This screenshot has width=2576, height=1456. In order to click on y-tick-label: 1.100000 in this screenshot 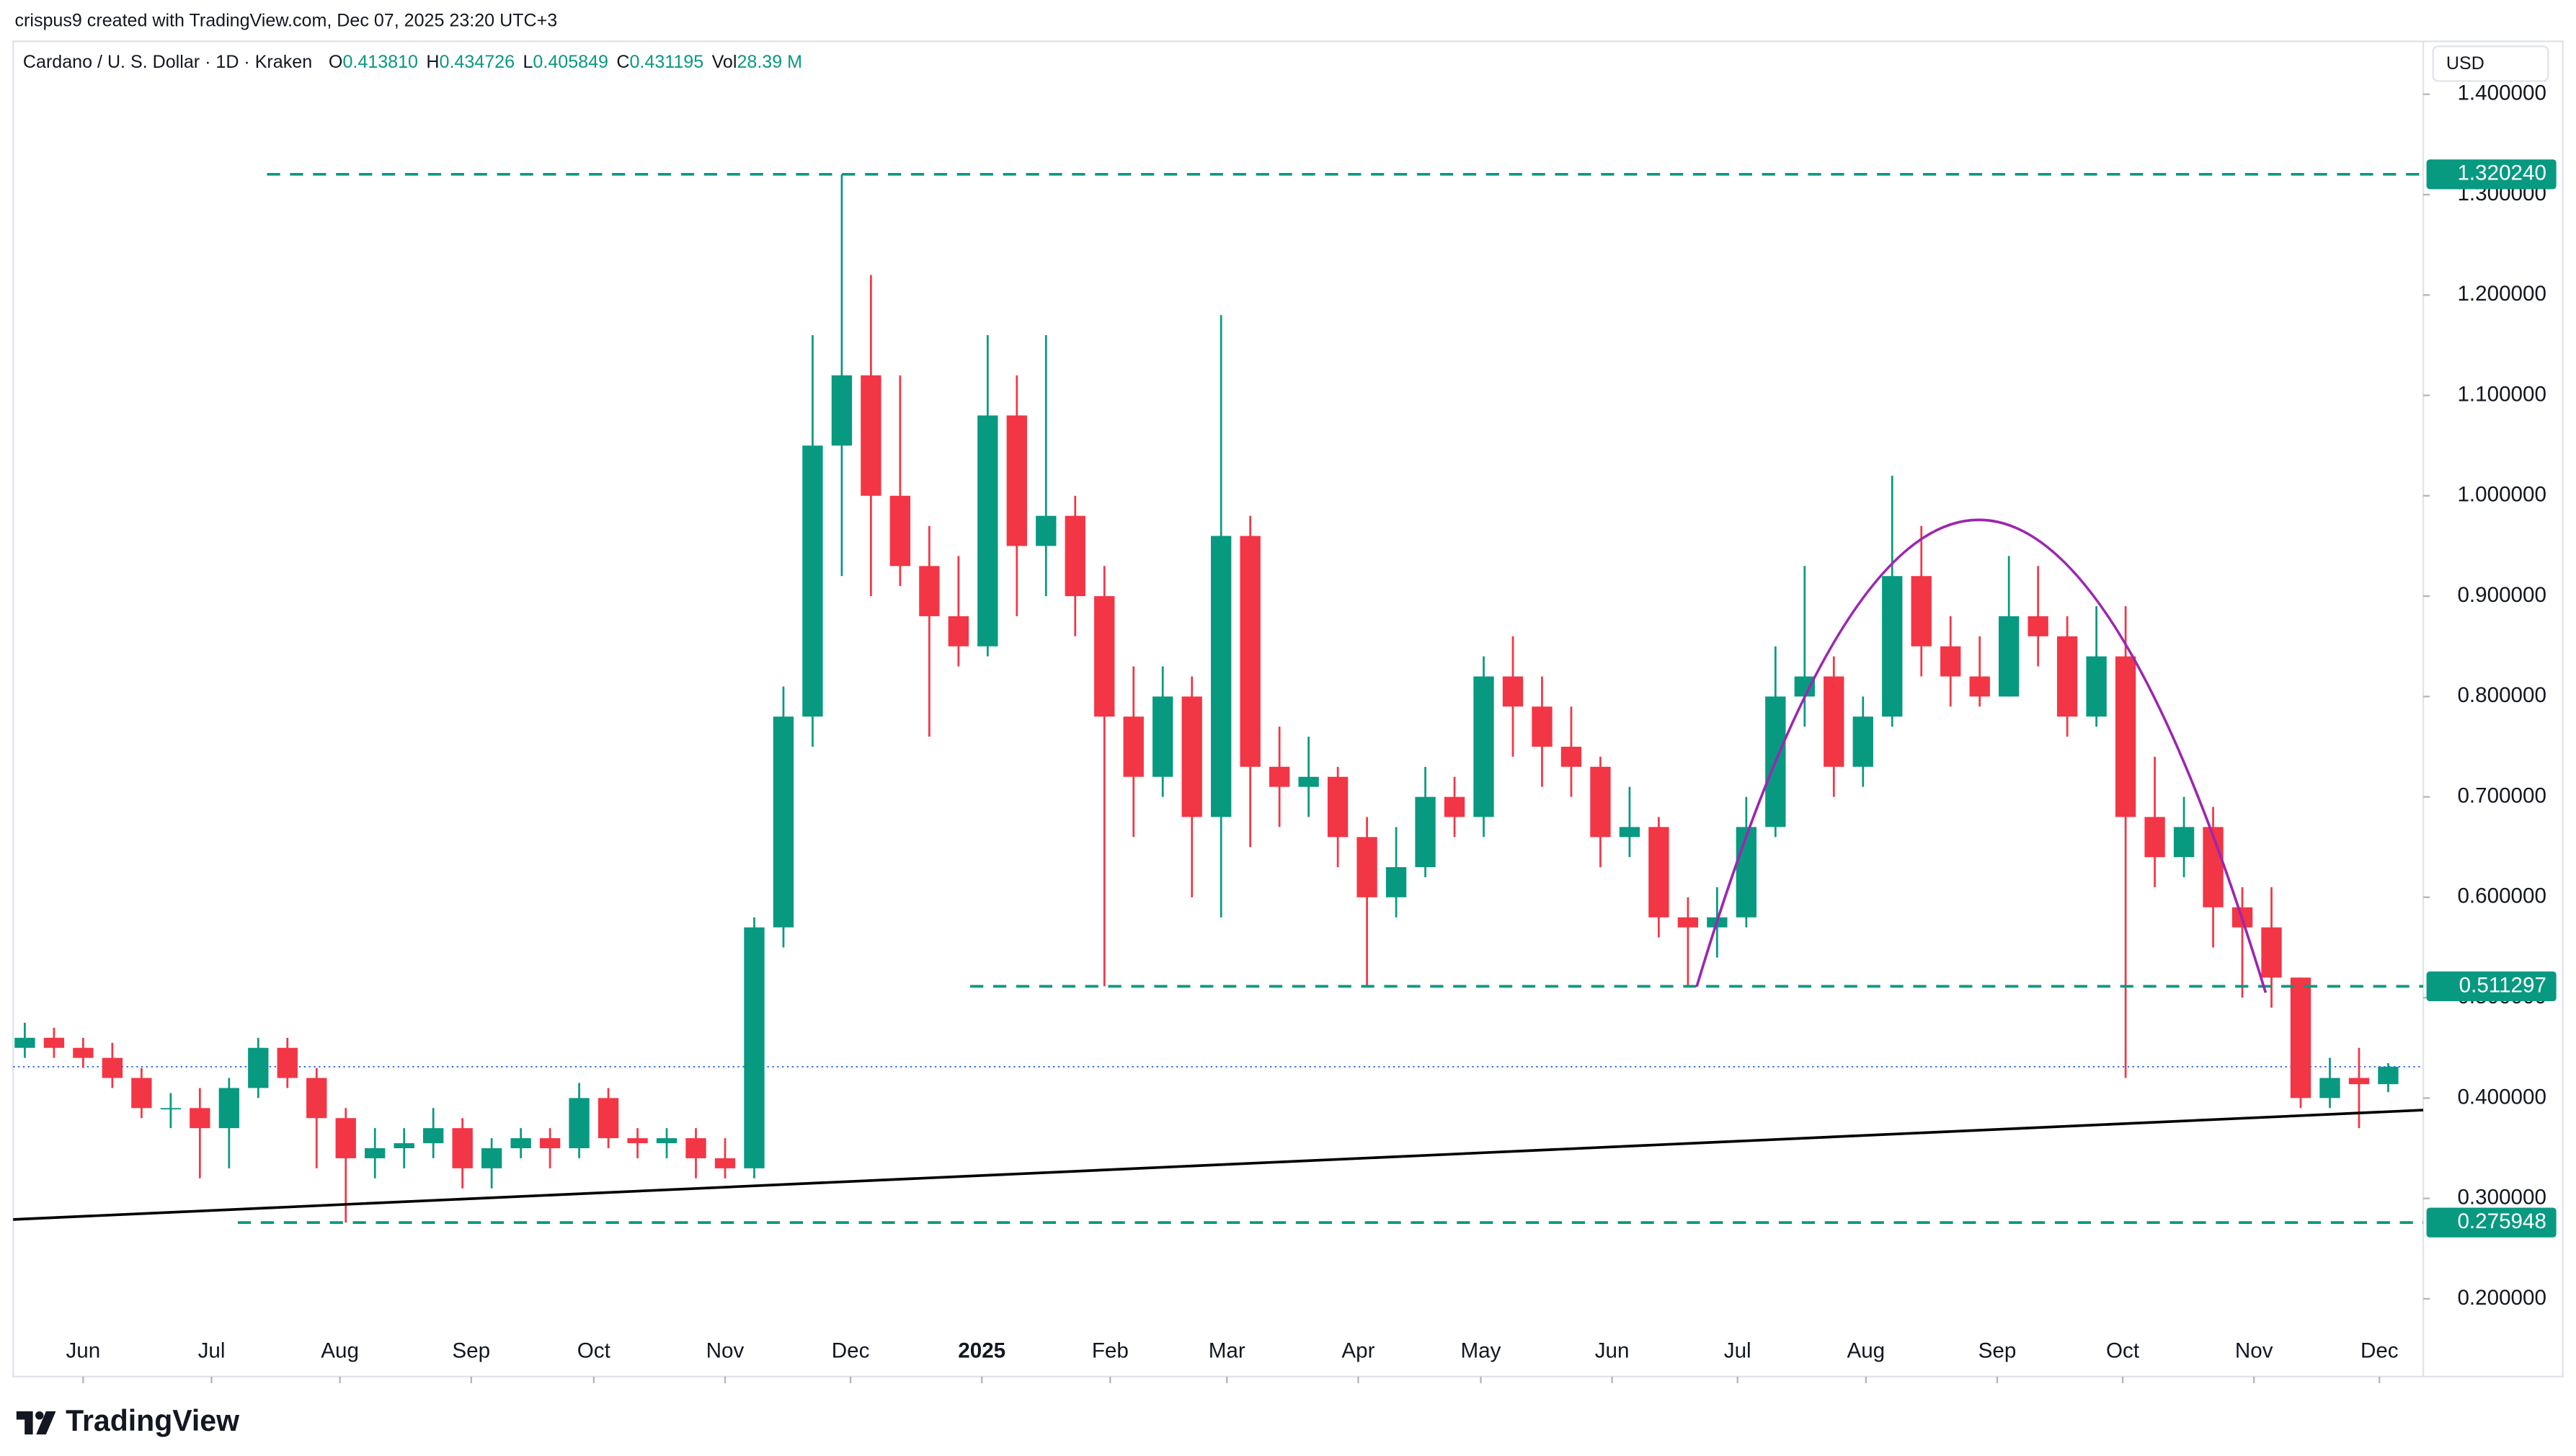, I will do `click(2501, 394)`.